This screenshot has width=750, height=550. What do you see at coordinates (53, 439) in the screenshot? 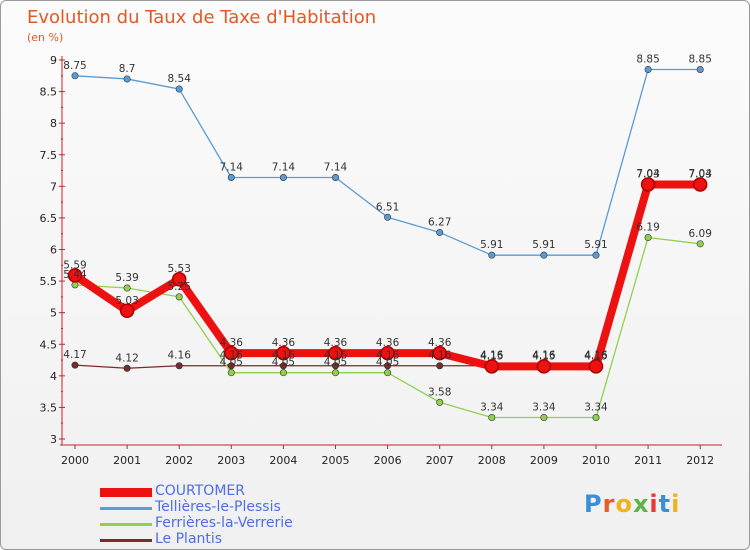
I see `y-tick-label: 3` at bounding box center [53, 439].